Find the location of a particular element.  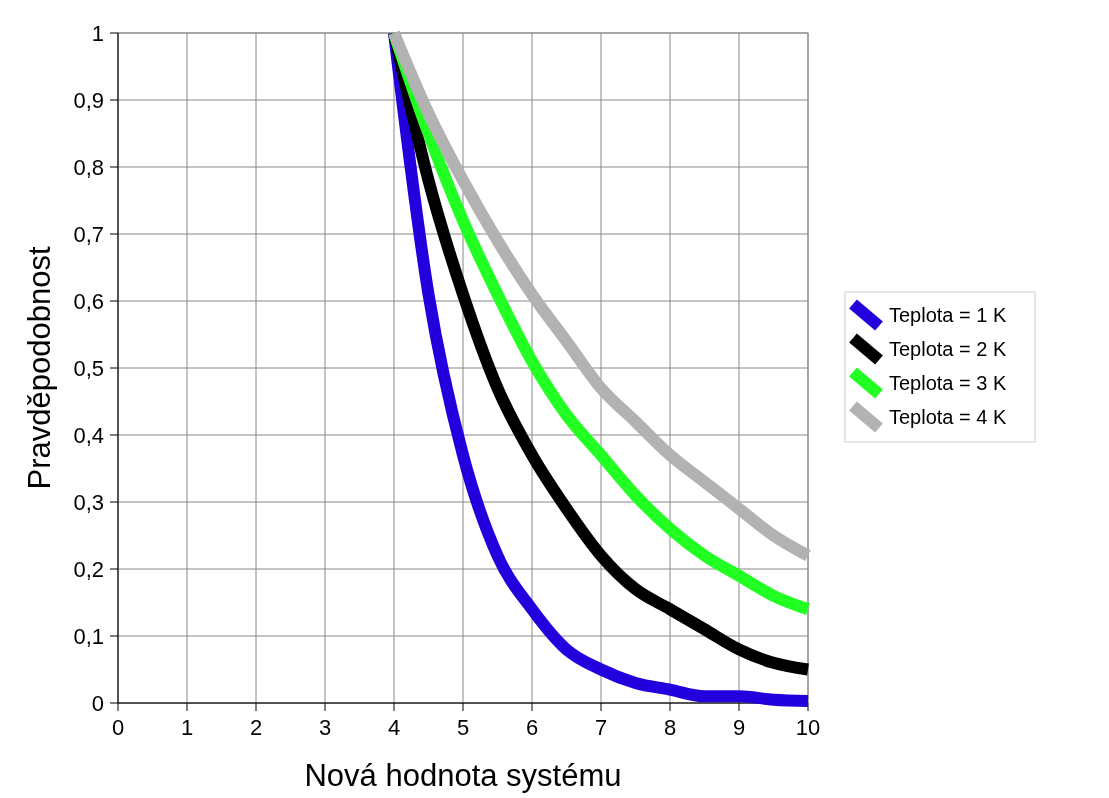

x-tick-label: 3 is located at coordinates (325, 727).